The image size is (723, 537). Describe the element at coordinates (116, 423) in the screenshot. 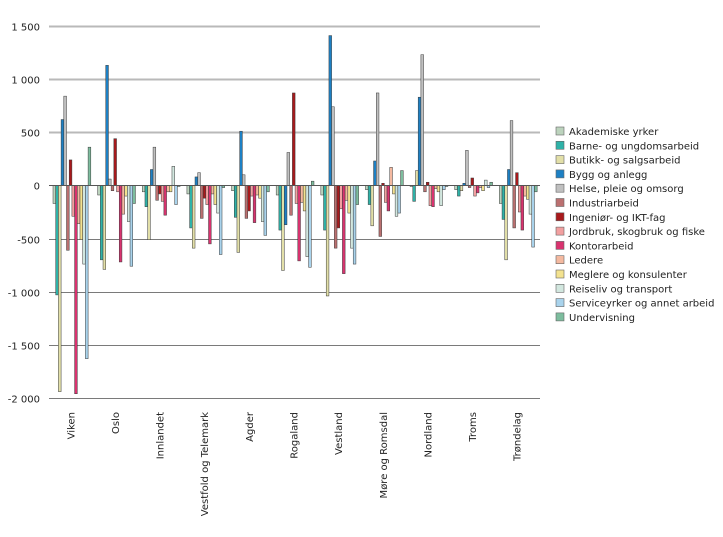

I see `x-category-label: Oslo` at that location.